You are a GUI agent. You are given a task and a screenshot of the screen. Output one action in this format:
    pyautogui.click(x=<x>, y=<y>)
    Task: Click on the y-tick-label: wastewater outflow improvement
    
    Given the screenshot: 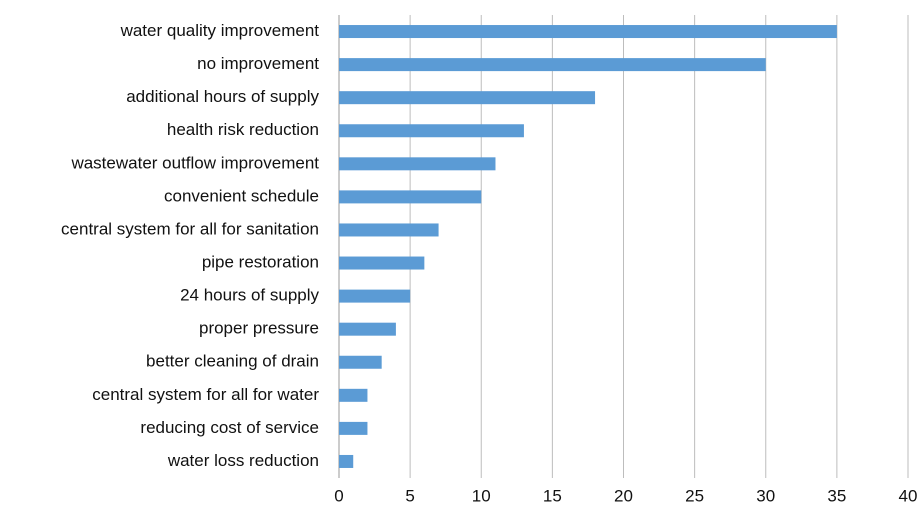 What is the action you would take?
    pyautogui.click(x=194, y=162)
    